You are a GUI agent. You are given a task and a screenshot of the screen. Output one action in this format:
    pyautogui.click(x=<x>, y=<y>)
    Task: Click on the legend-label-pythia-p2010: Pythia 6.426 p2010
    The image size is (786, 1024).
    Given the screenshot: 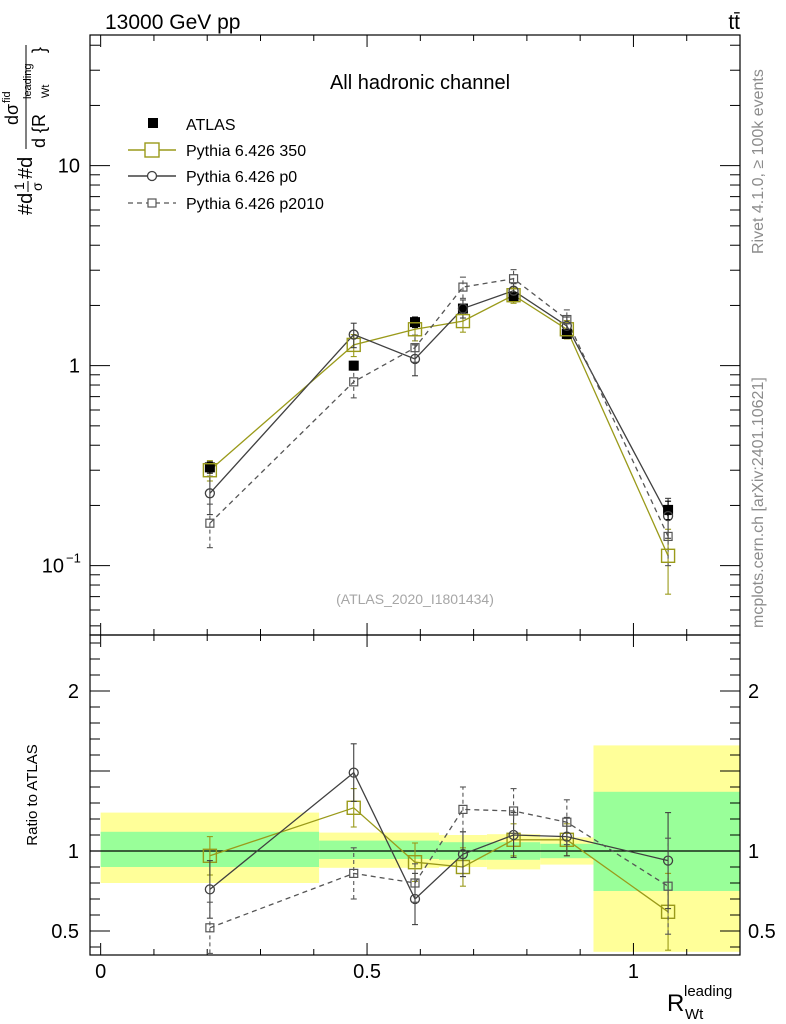 What is the action you would take?
    pyautogui.click(x=255, y=204)
    